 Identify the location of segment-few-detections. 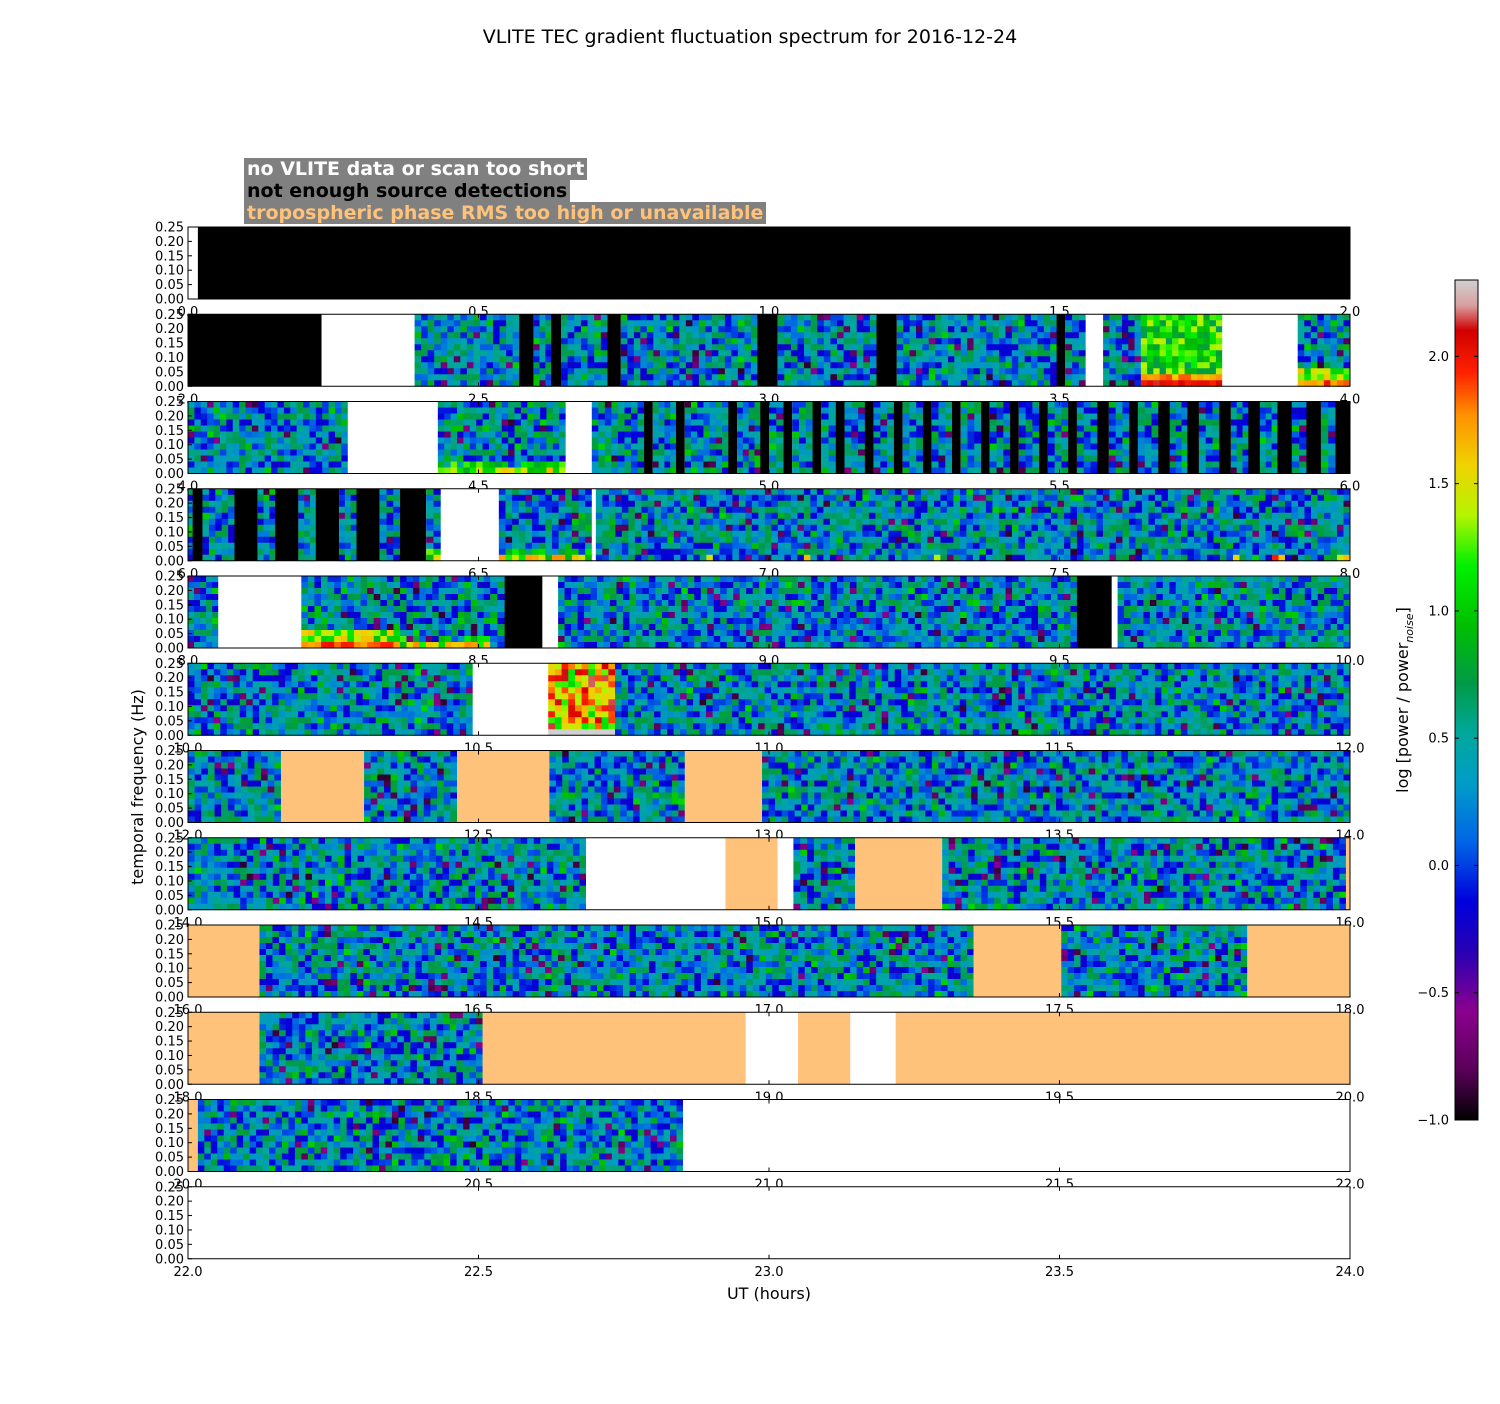
(732, 438).